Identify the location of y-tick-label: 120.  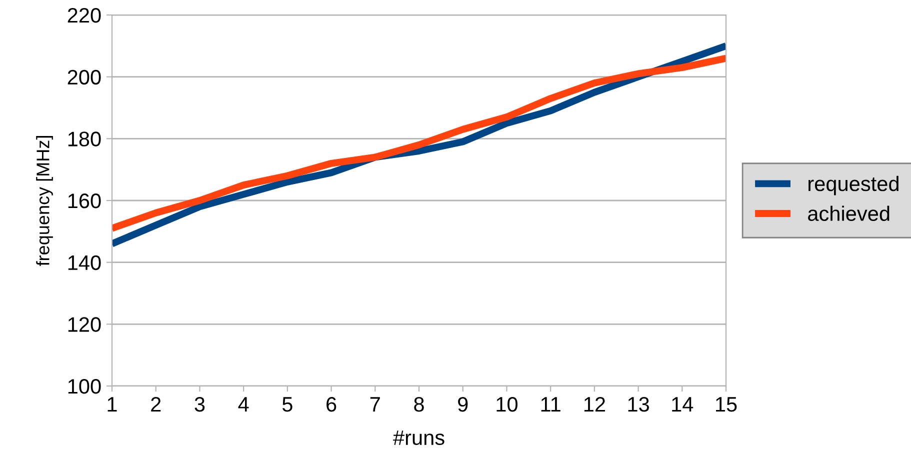
(84, 324).